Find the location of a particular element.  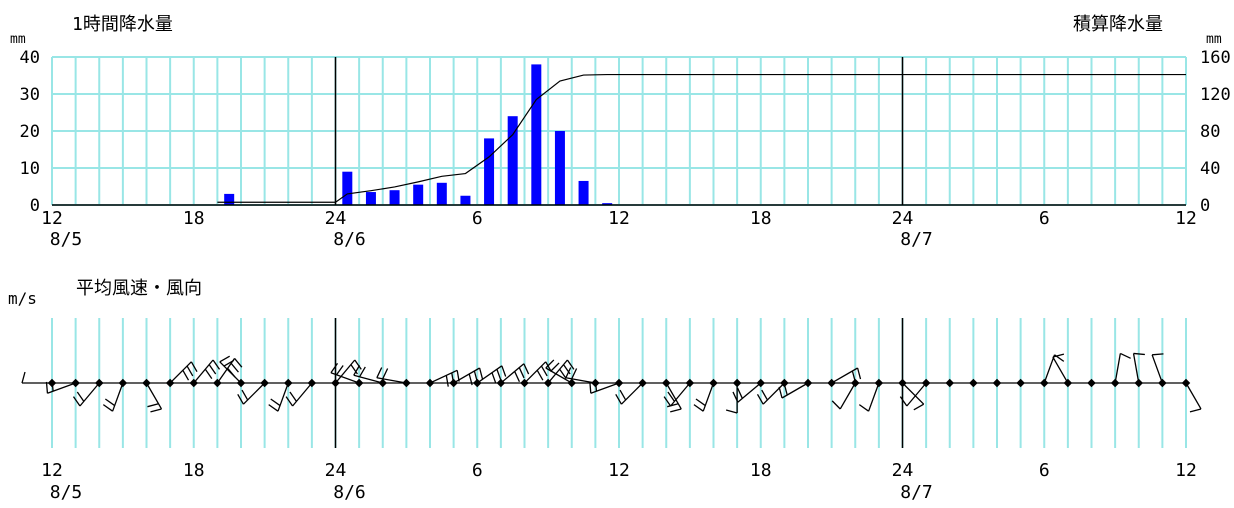

precip-ylabel-right: mm is located at coordinates (1214, 39).